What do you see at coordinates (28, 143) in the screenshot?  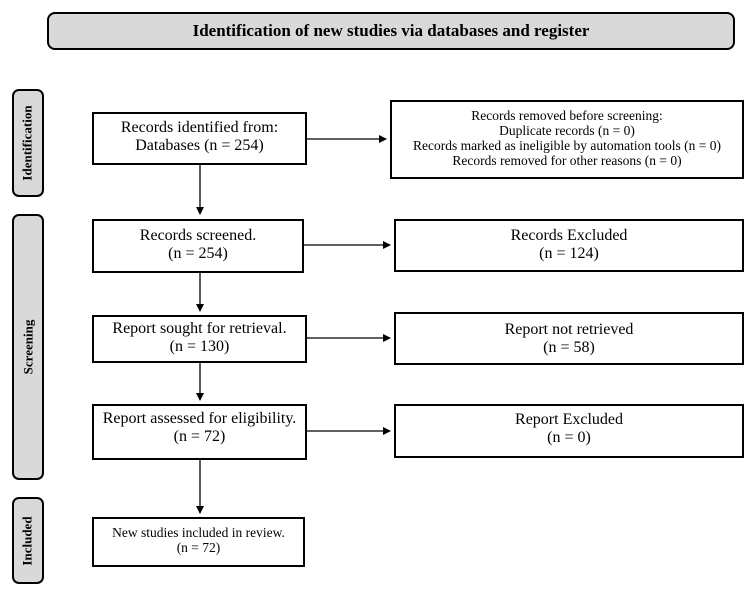 I see `phase-identification: Identification` at bounding box center [28, 143].